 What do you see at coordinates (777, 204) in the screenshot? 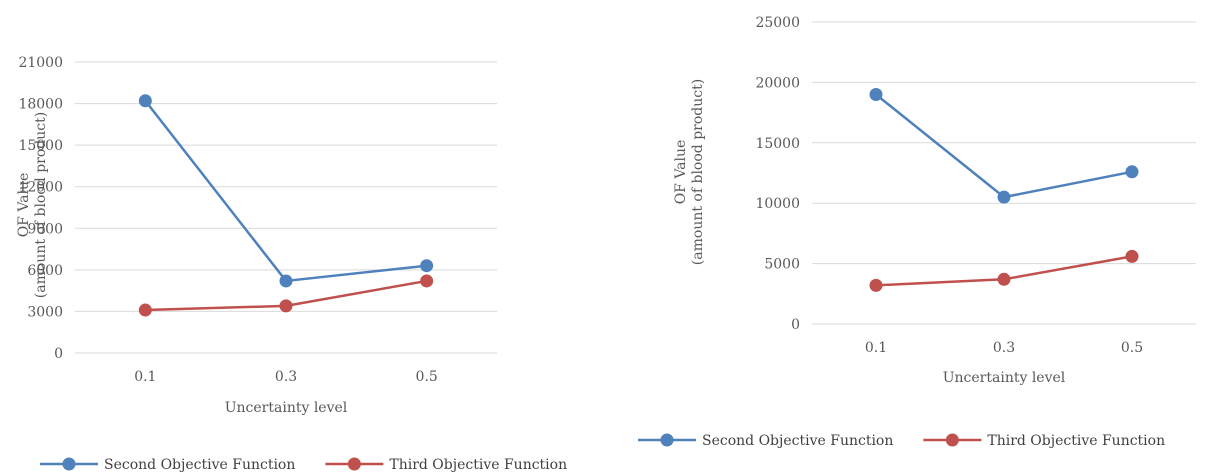
I see `y-tick-label: 10000` at bounding box center [777, 204].